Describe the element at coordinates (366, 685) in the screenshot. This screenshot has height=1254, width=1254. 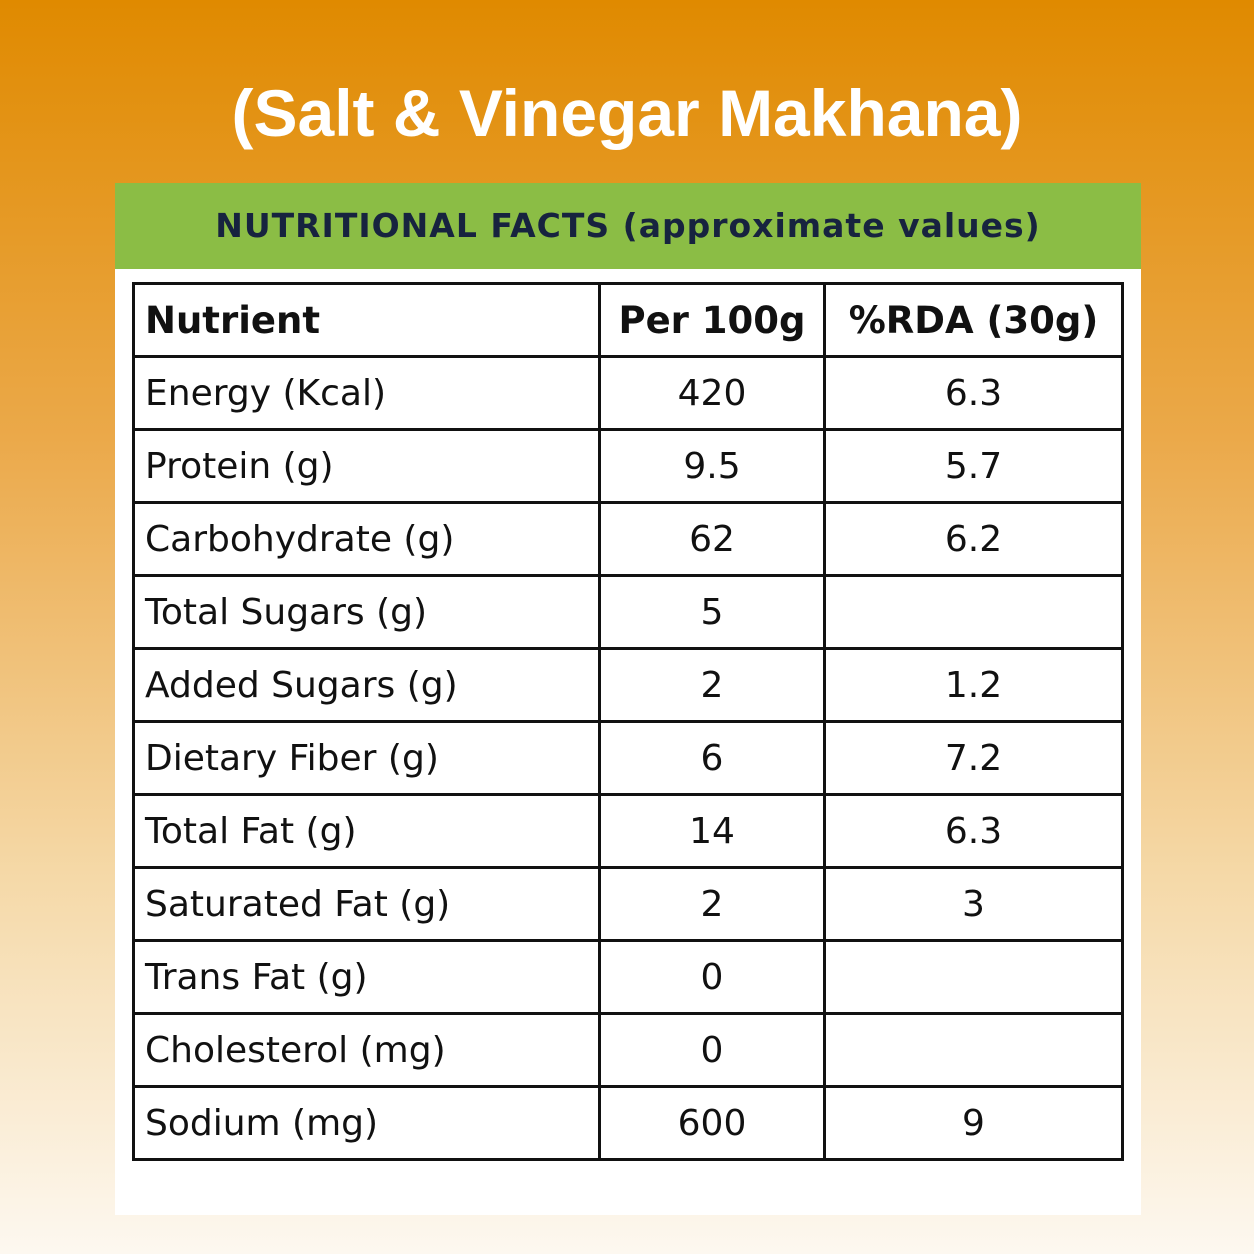
I see `table-cell: Added Sugars (g)` at that location.